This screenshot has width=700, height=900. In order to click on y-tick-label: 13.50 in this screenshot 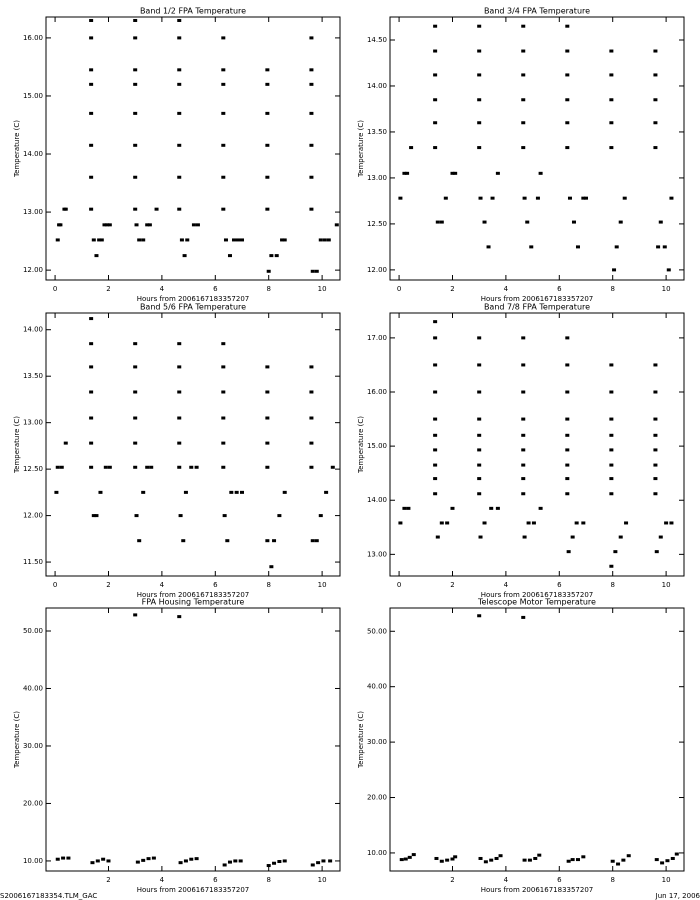, I will do `click(377, 132)`.